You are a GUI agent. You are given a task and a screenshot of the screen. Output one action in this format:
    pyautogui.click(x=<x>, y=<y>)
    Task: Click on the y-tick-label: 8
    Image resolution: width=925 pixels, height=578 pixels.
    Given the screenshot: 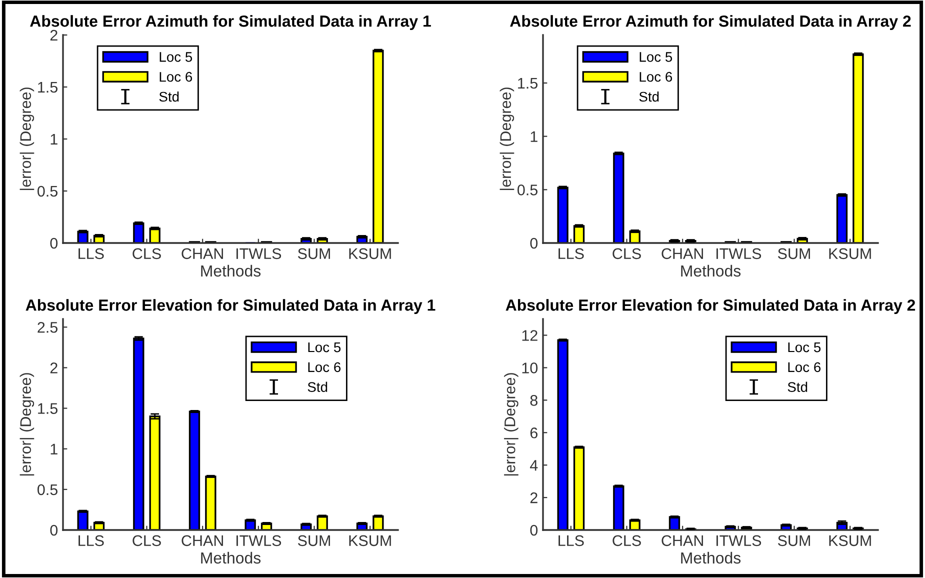 What is the action you would take?
    pyautogui.click(x=534, y=400)
    